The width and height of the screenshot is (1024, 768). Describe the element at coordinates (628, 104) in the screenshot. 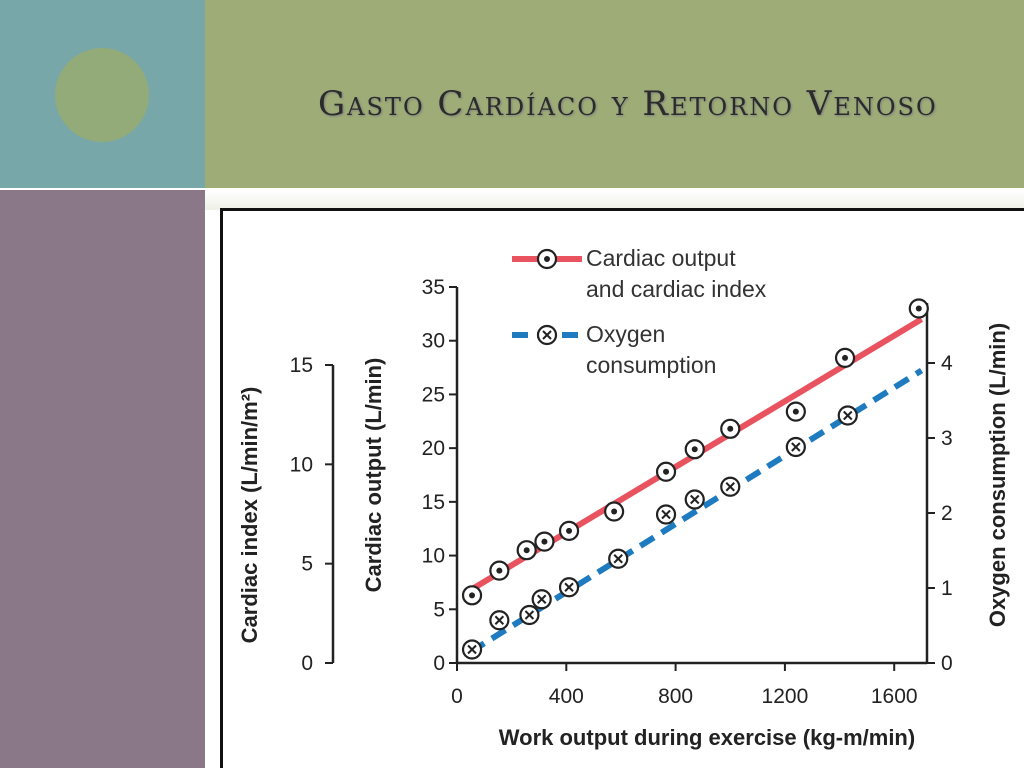

I see `slide-title: Gasto Cardíaco y Retorno Venoso` at that location.